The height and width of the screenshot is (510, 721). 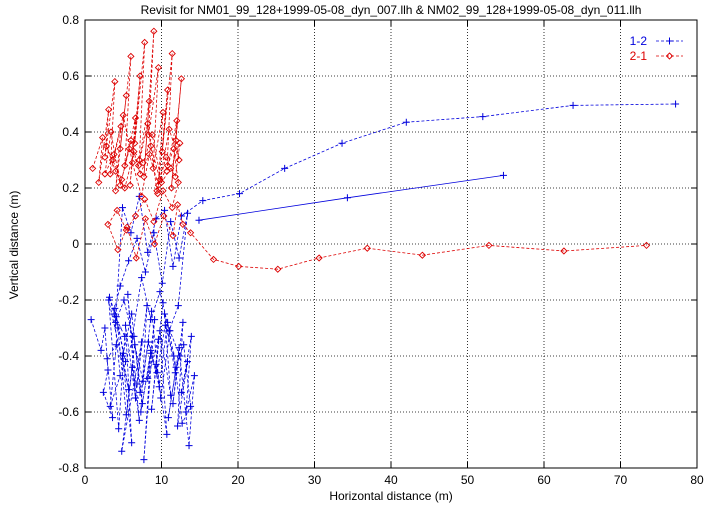 I want to click on y-tick-label: -0.2, so click(x=68, y=300).